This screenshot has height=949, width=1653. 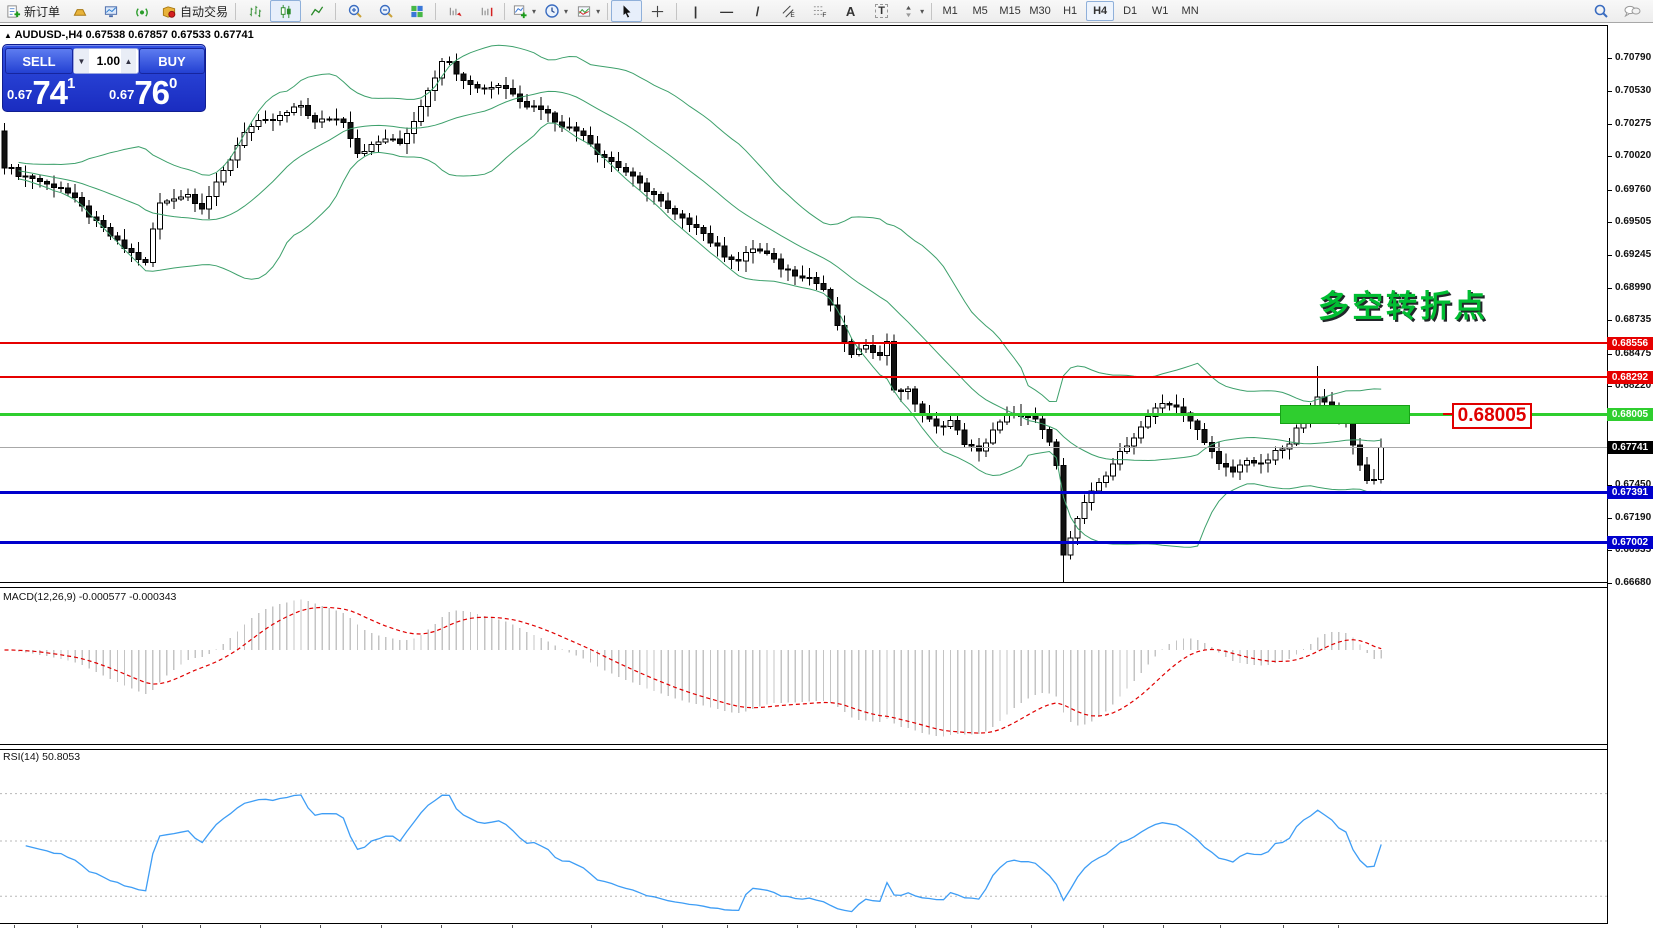 What do you see at coordinates (1630, 343) in the screenshot?
I see `price-badge-0.68556: 0.68556` at bounding box center [1630, 343].